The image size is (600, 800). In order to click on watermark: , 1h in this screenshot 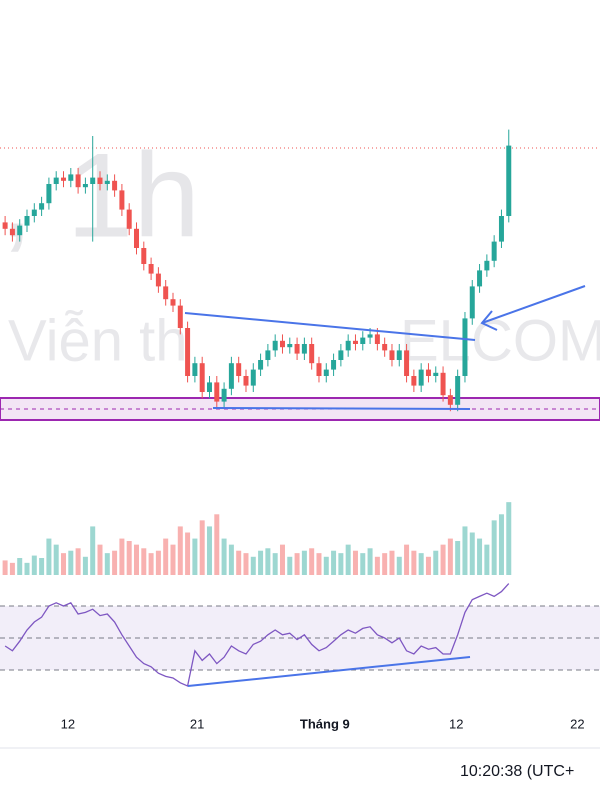, I will do `click(100, 196)`.